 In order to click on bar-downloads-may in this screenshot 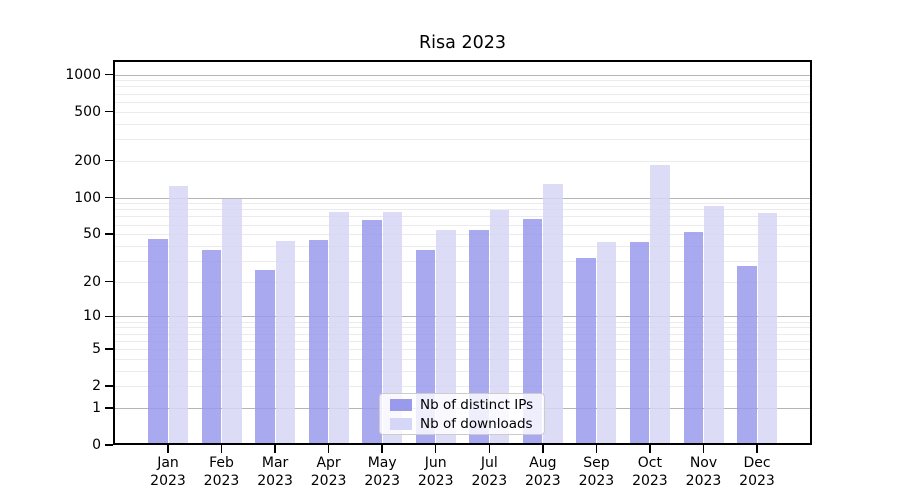, I will do `click(392, 328)`.